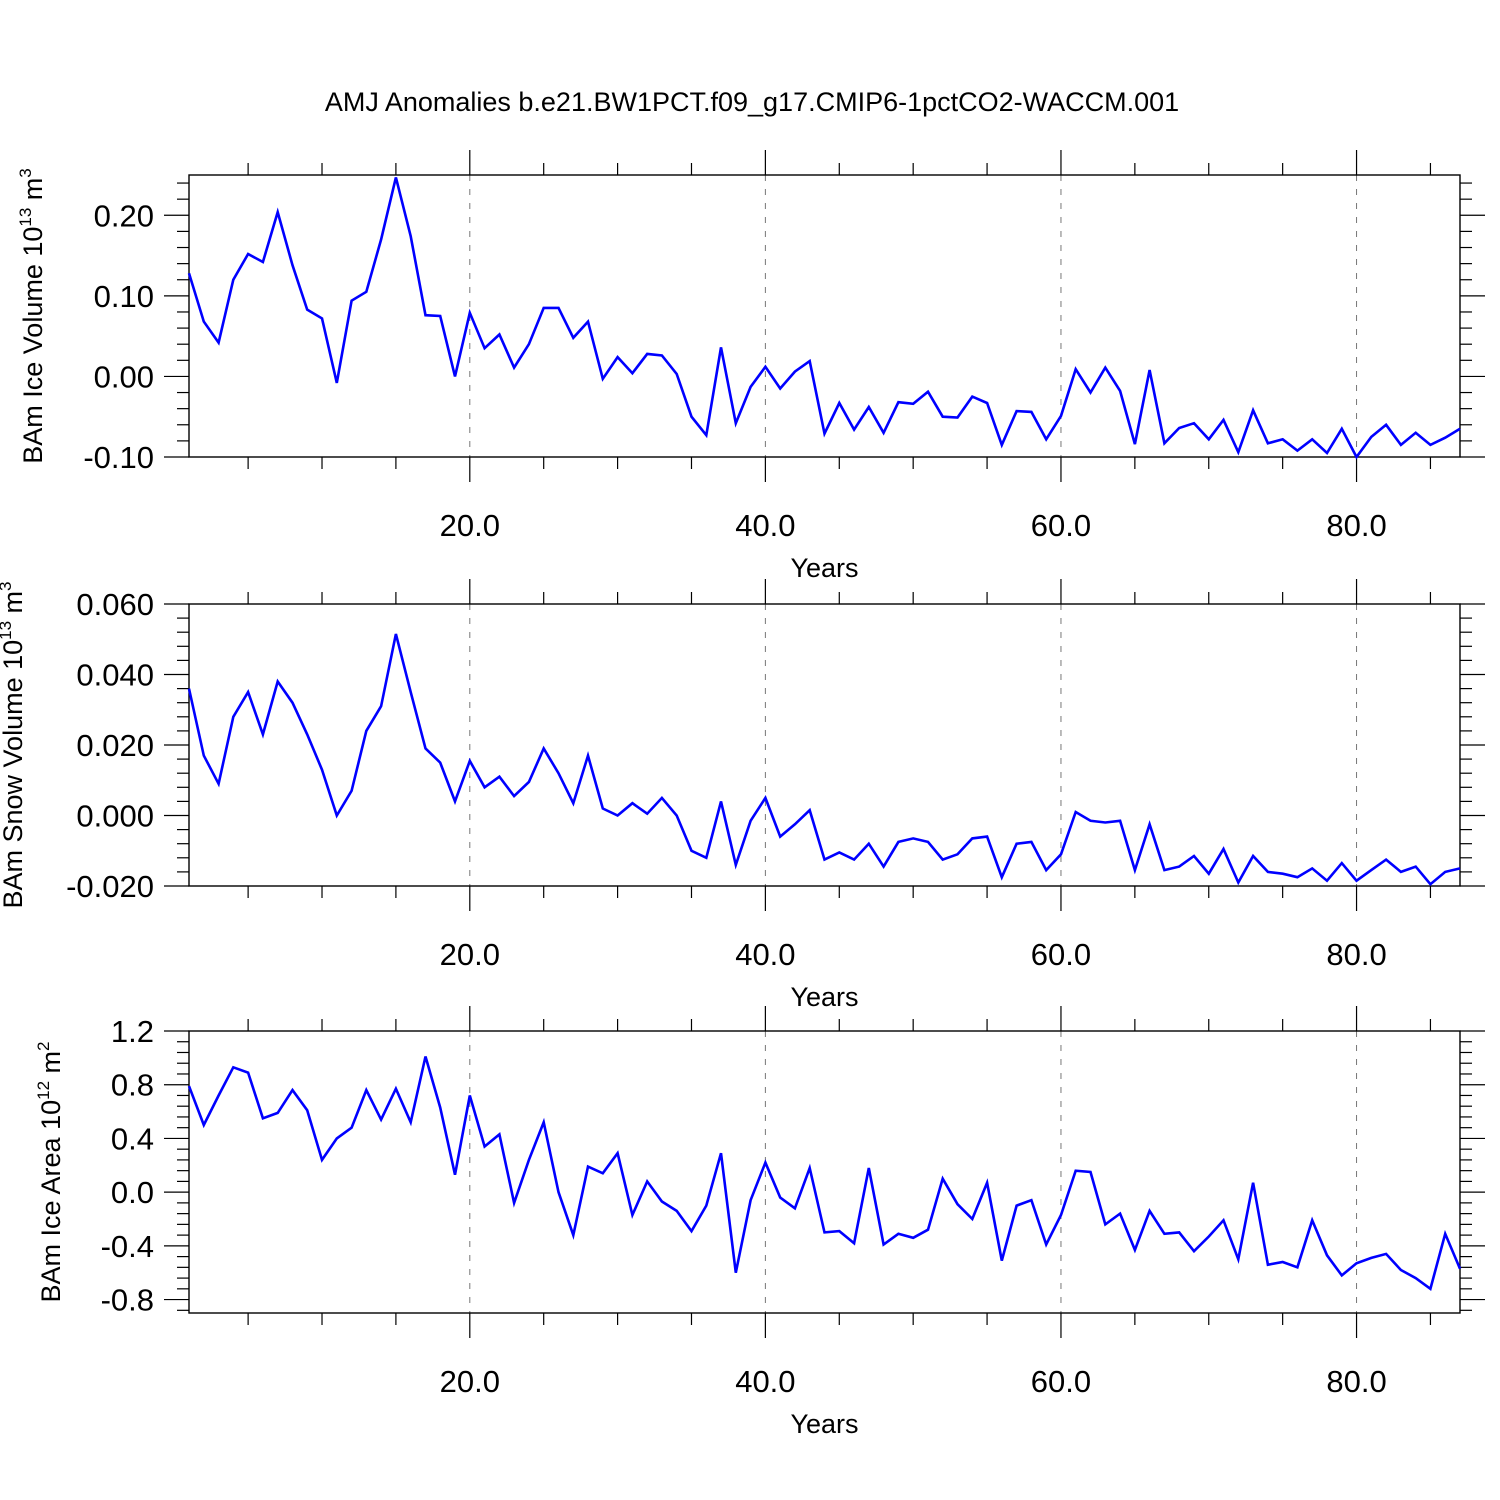 This screenshot has height=1500, width=1500. What do you see at coordinates (14, 744) in the screenshot?
I see `y-axis-label: BAm Snow Volume 1013 m3` at bounding box center [14, 744].